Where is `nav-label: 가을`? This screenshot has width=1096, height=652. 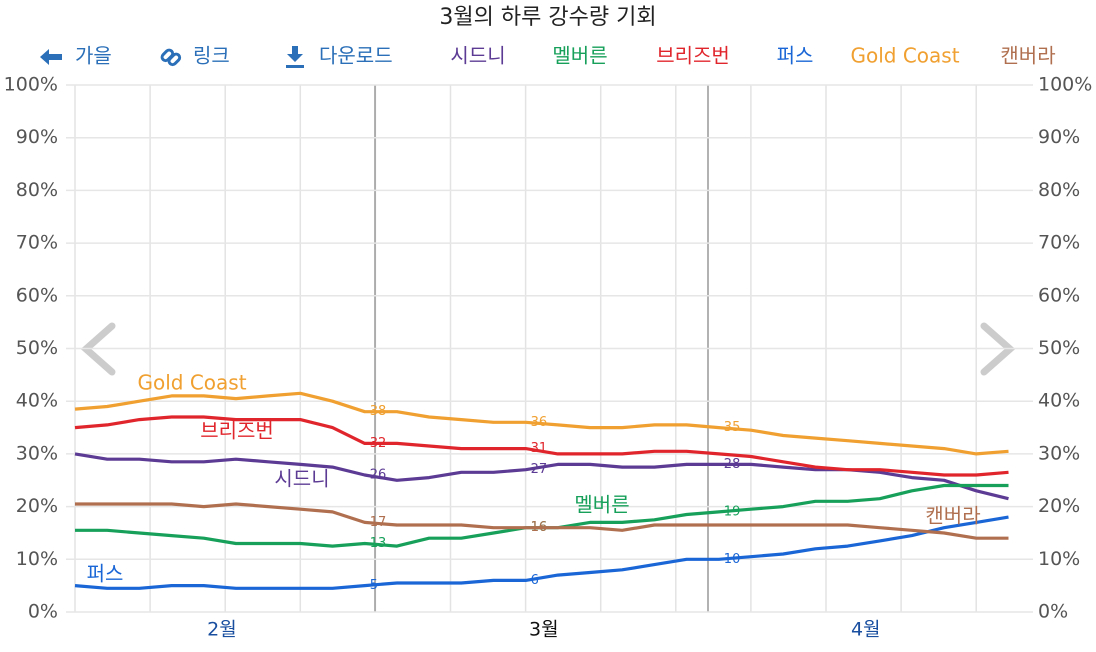 nav-label: 가을 is located at coordinates (93, 56).